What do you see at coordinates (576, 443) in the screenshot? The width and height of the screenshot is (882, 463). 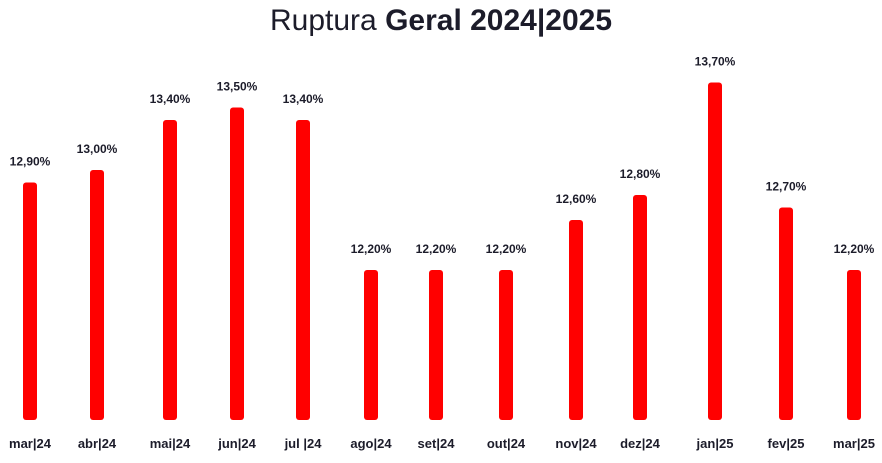 I see `category-label-8: nov|24` at bounding box center [576, 443].